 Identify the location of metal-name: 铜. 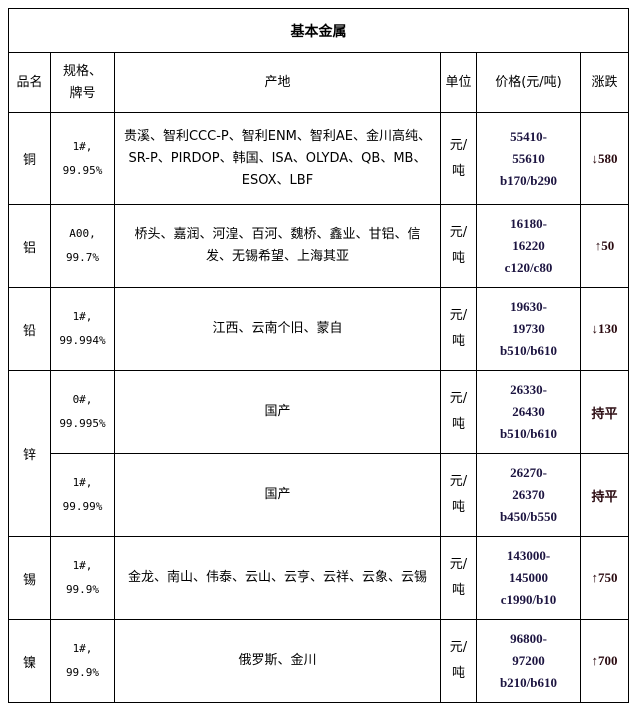
(29, 158).